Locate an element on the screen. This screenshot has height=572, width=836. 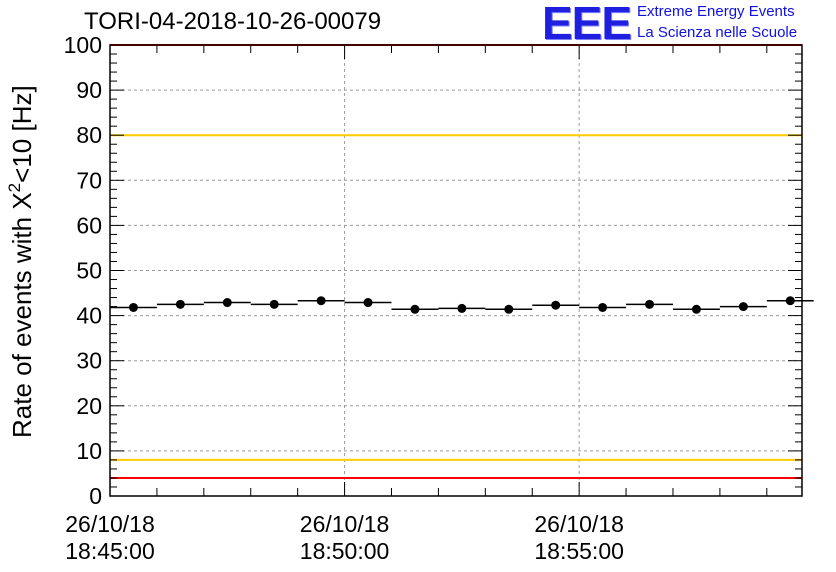
y-tick-label: 30 is located at coordinates (89, 361).